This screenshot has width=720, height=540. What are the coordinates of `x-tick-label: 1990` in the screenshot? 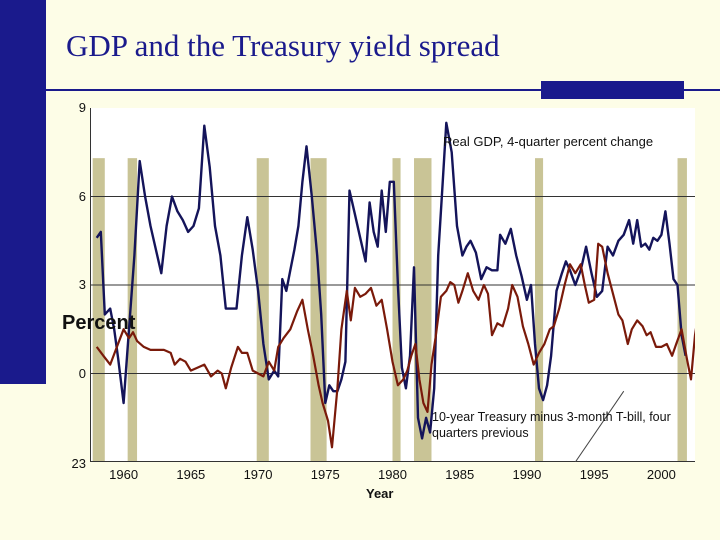 It's located at (527, 474).